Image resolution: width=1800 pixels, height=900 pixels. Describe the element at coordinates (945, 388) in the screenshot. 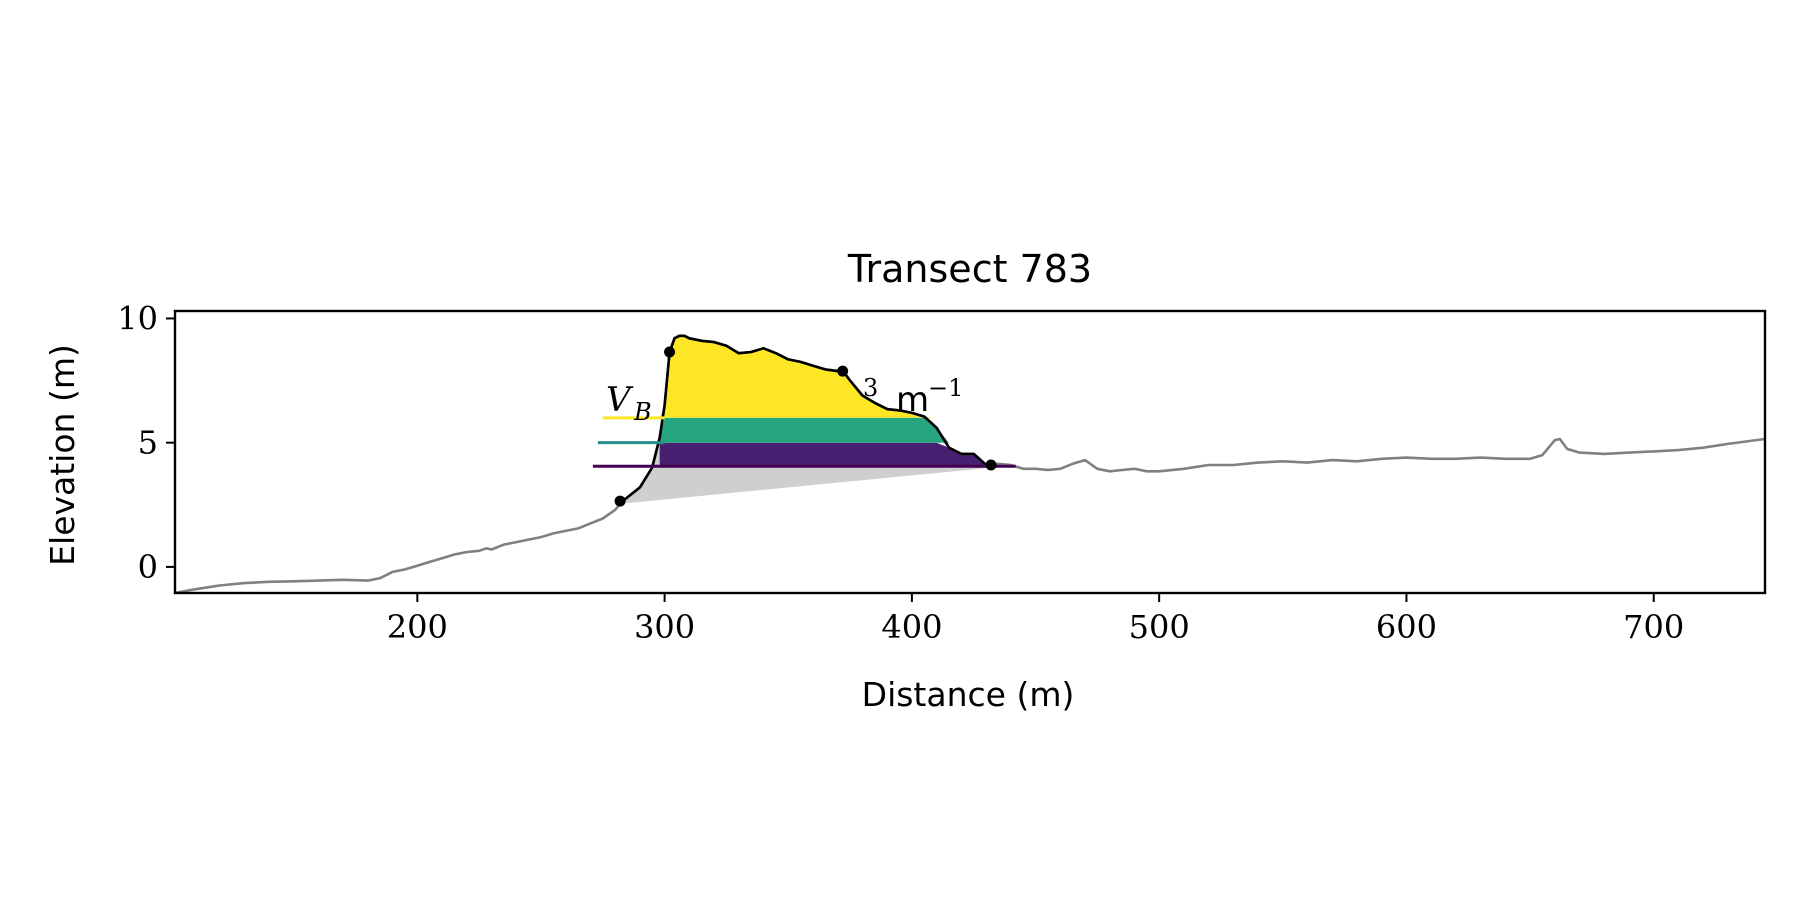

I see `annotation-unit-exponent: −1` at that location.